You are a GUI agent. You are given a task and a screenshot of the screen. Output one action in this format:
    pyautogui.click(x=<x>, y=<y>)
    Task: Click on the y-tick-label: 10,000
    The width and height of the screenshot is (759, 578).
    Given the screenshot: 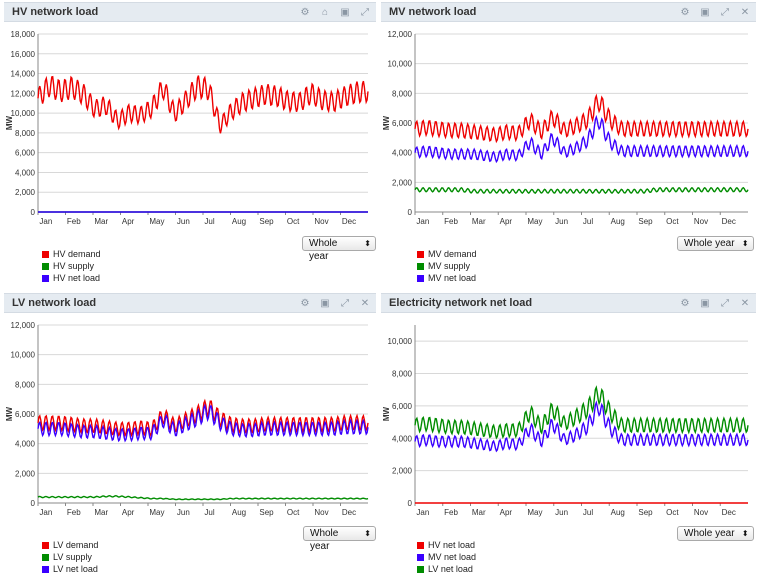 What is the action you would take?
    pyautogui.click(x=23, y=355)
    